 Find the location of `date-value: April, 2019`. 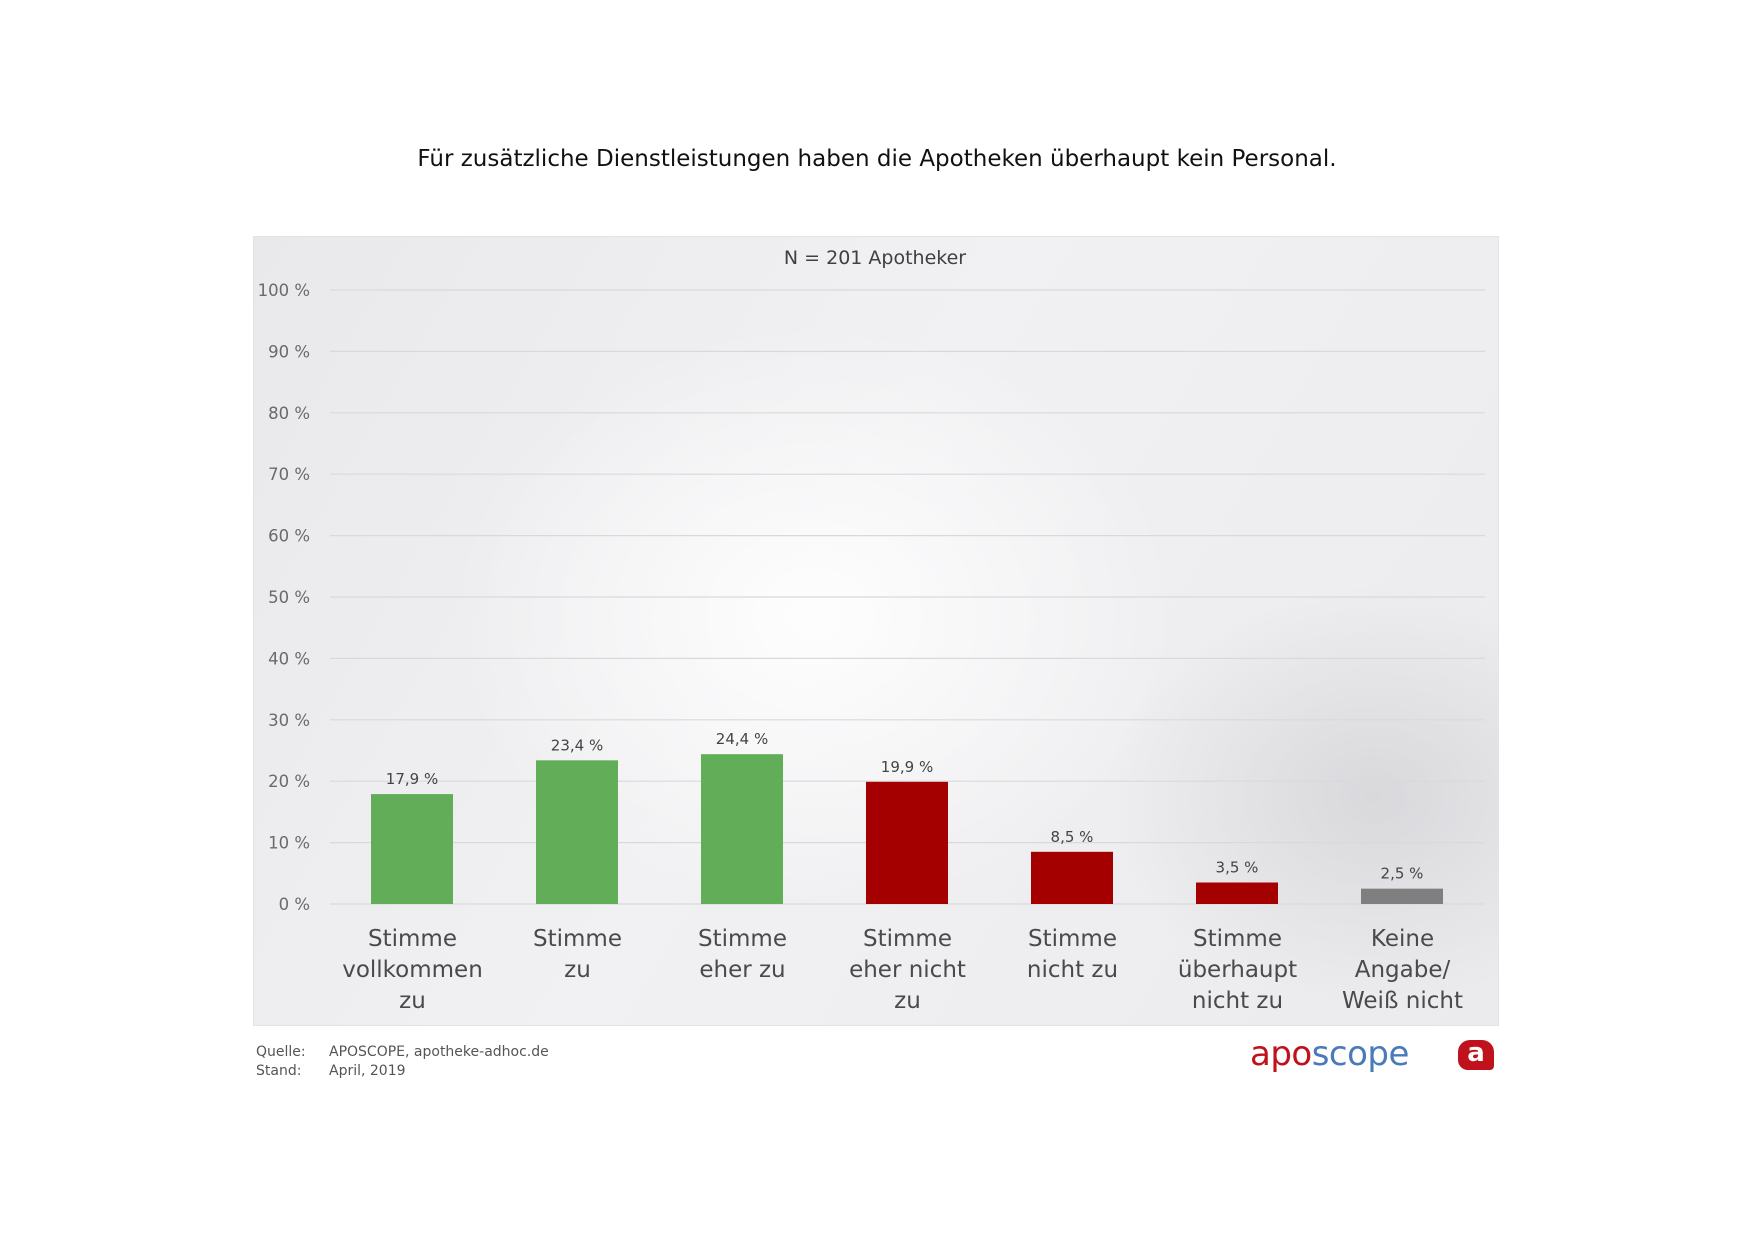

date-value: April, 2019 is located at coordinates (367, 1071).